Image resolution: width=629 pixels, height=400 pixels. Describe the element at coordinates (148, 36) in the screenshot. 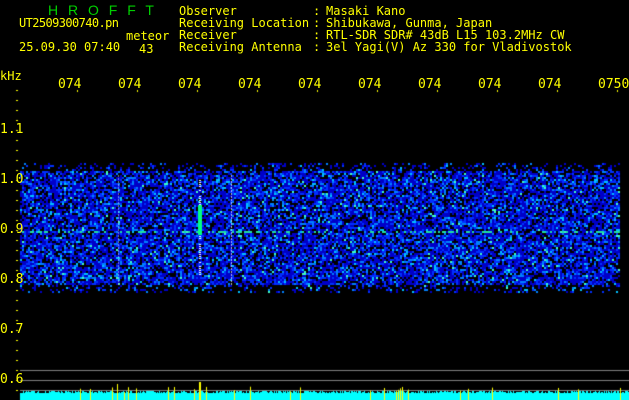

I see `file-type: meteor` at that location.